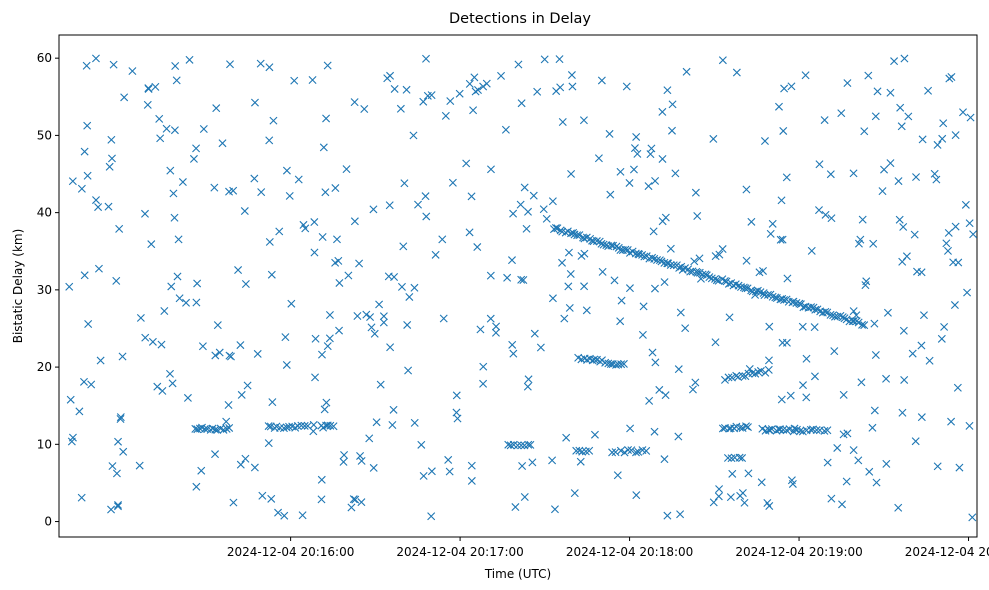 The height and width of the screenshot is (590, 989). Describe the element at coordinates (629, 552) in the screenshot. I see `x-tick-label: 2024-12-04 20:18:00` at that location.